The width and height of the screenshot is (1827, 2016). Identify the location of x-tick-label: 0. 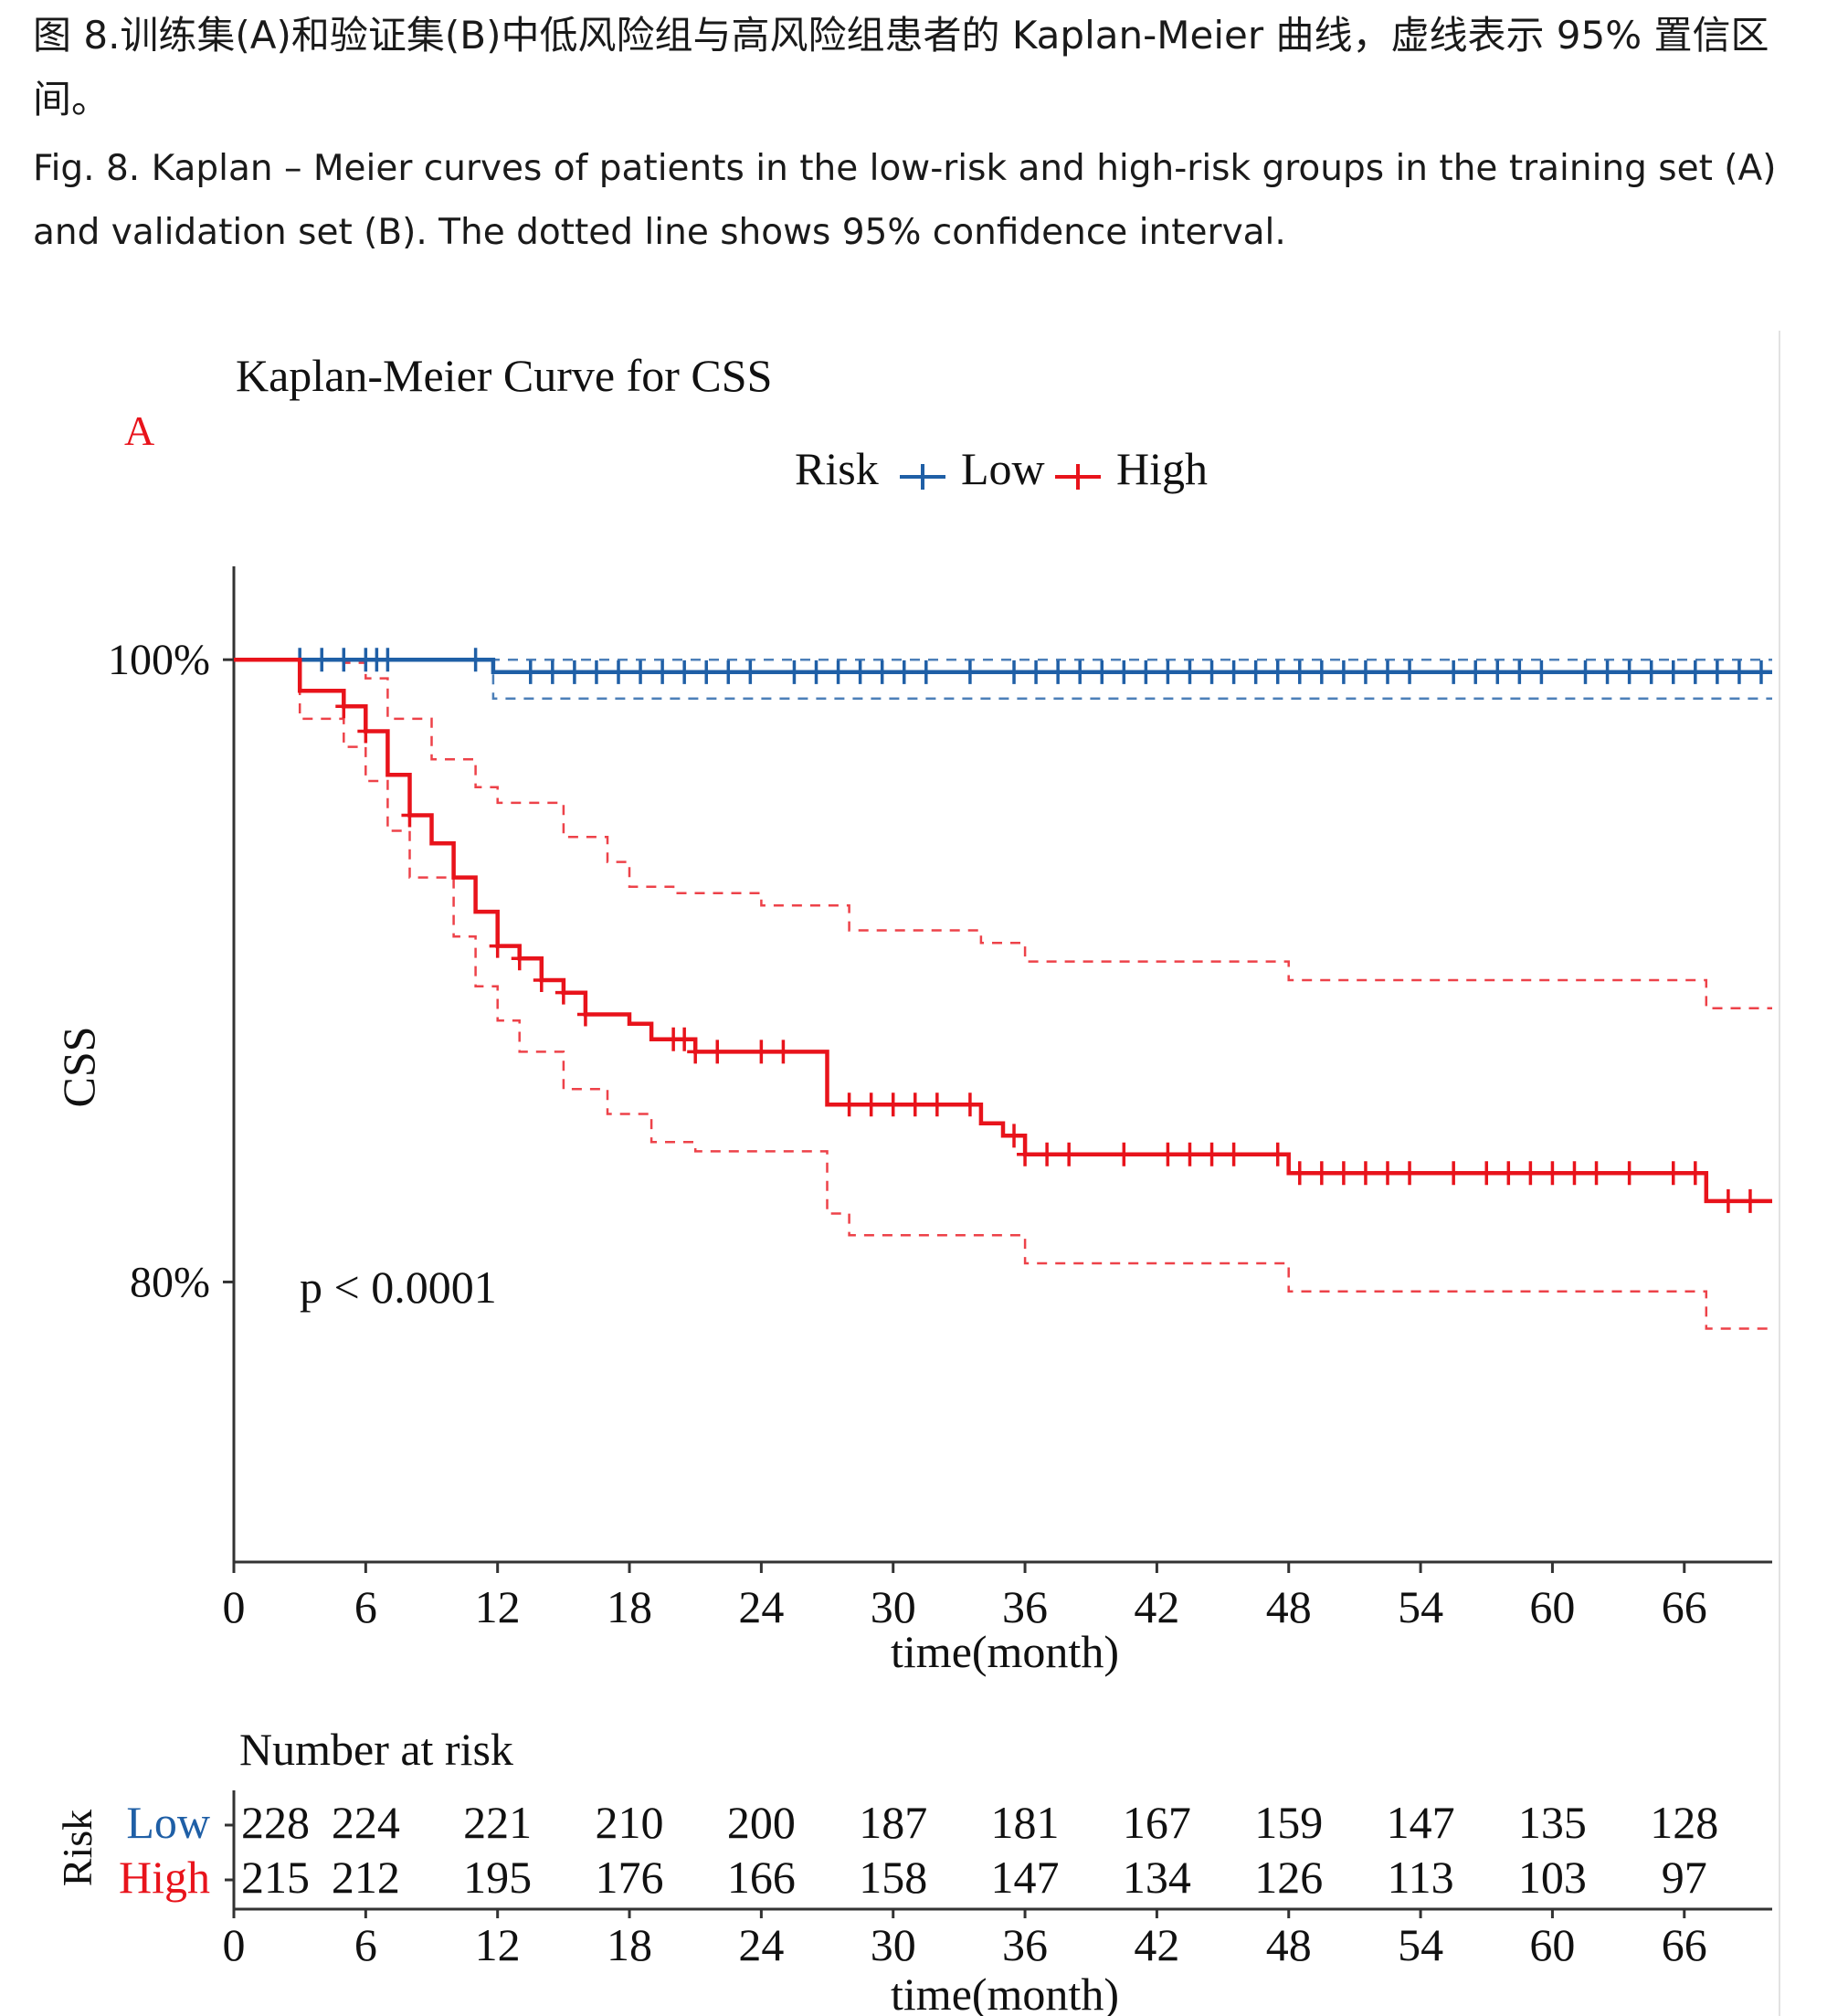
(234, 1606).